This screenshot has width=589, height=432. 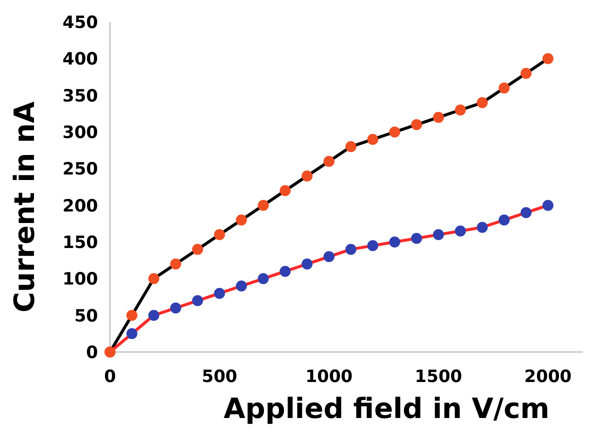 I want to click on y-tick-label: 0, so click(x=92, y=352).